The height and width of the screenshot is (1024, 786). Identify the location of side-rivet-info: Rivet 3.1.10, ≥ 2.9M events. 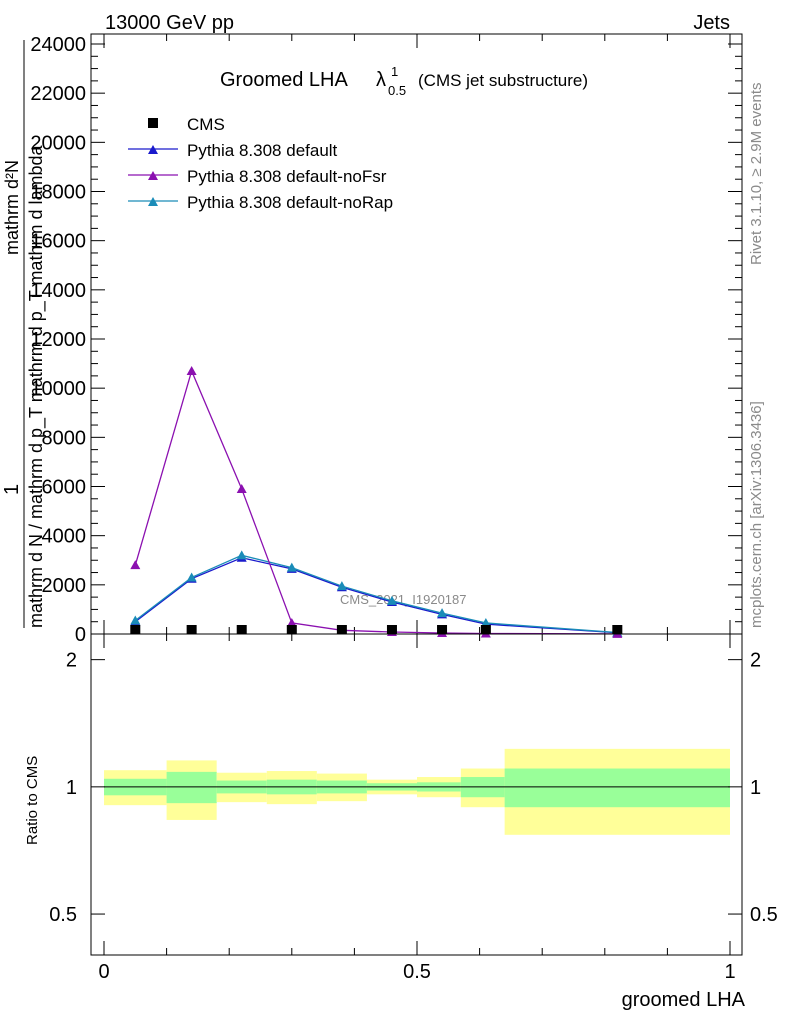
(756, 174).